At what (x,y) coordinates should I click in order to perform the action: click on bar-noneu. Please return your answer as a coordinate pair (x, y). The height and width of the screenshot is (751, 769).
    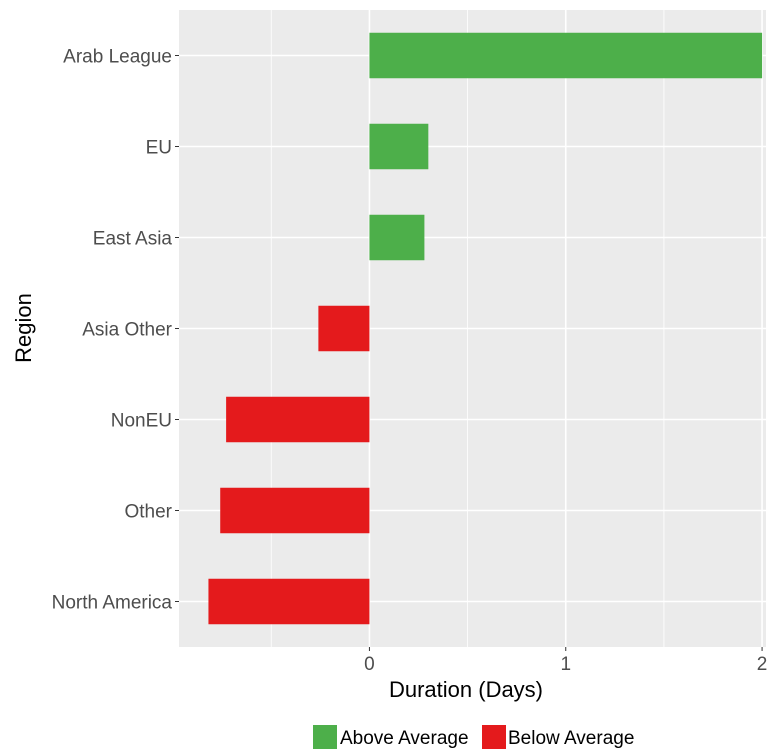
    Looking at the image, I should click on (298, 419).